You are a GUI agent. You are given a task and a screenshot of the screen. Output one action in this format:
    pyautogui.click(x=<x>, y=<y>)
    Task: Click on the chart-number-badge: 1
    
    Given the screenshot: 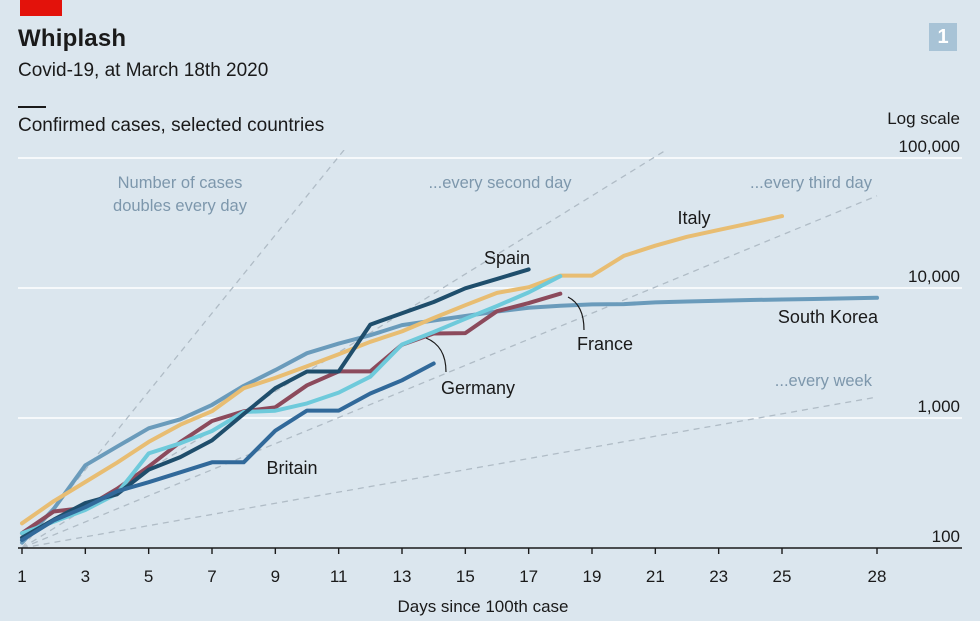 What is the action you would take?
    pyautogui.click(x=943, y=37)
    